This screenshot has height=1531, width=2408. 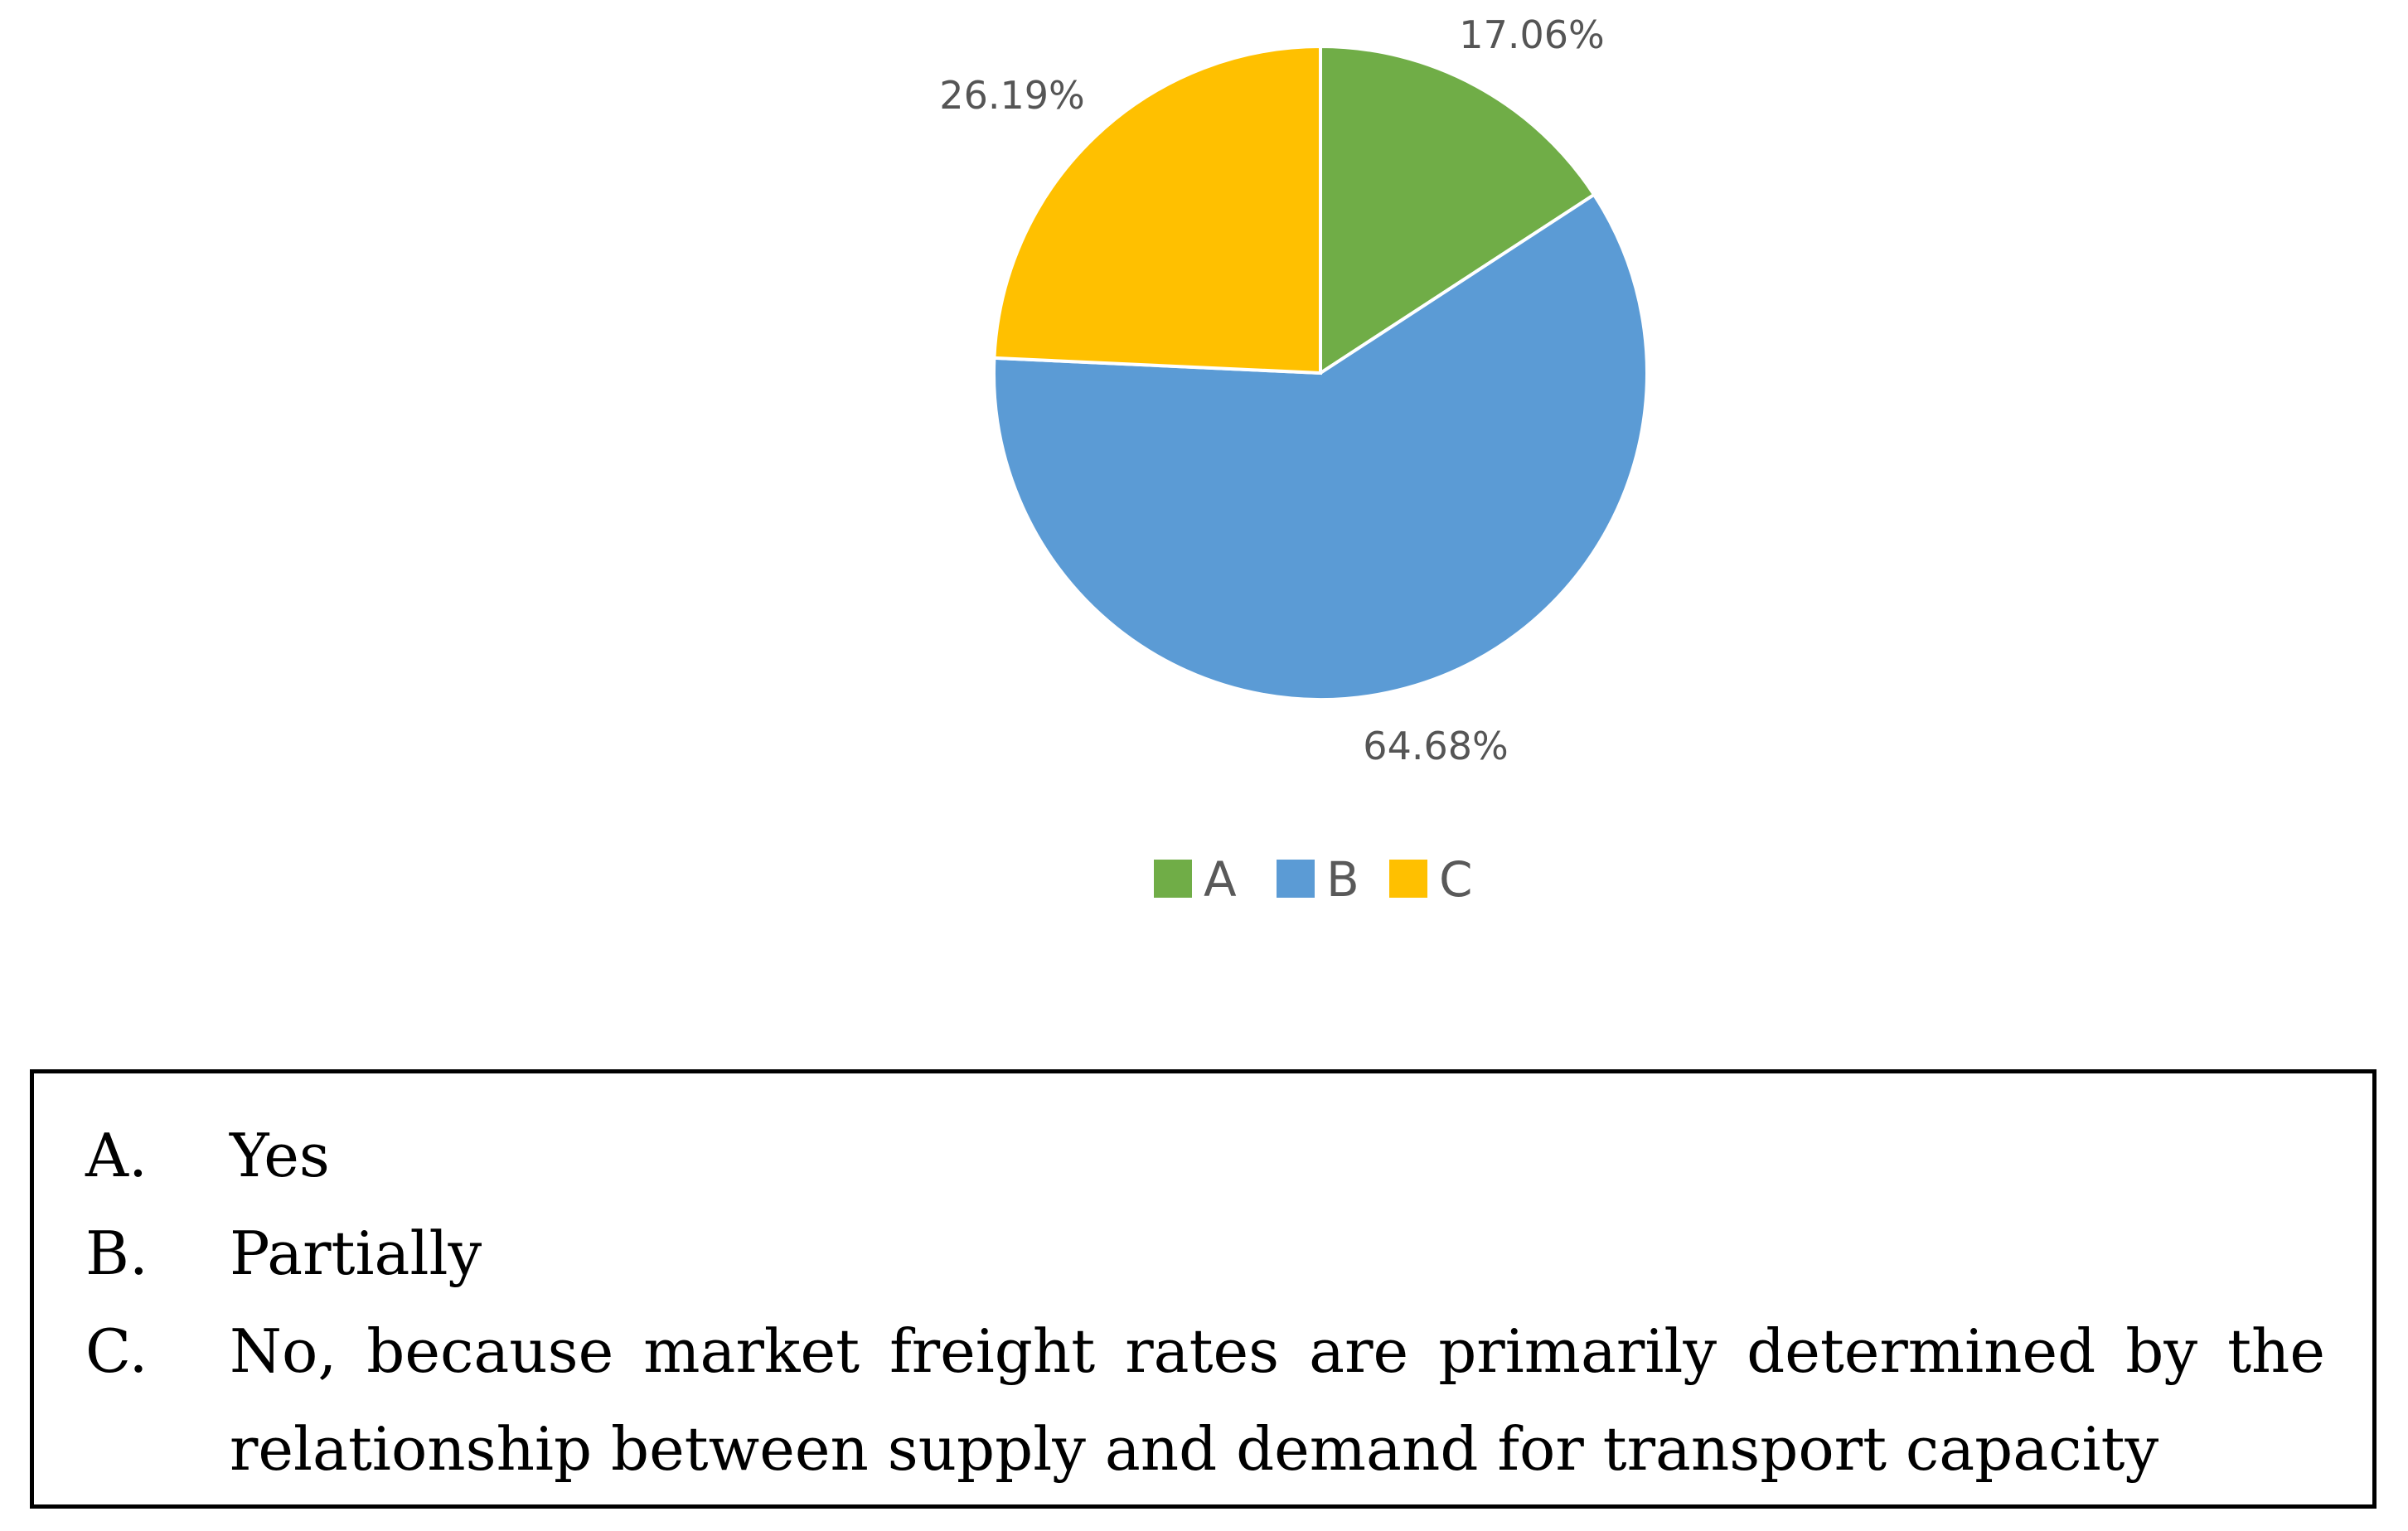 What do you see at coordinates (117, 1155) in the screenshot?
I see `answer-letter: A.` at bounding box center [117, 1155].